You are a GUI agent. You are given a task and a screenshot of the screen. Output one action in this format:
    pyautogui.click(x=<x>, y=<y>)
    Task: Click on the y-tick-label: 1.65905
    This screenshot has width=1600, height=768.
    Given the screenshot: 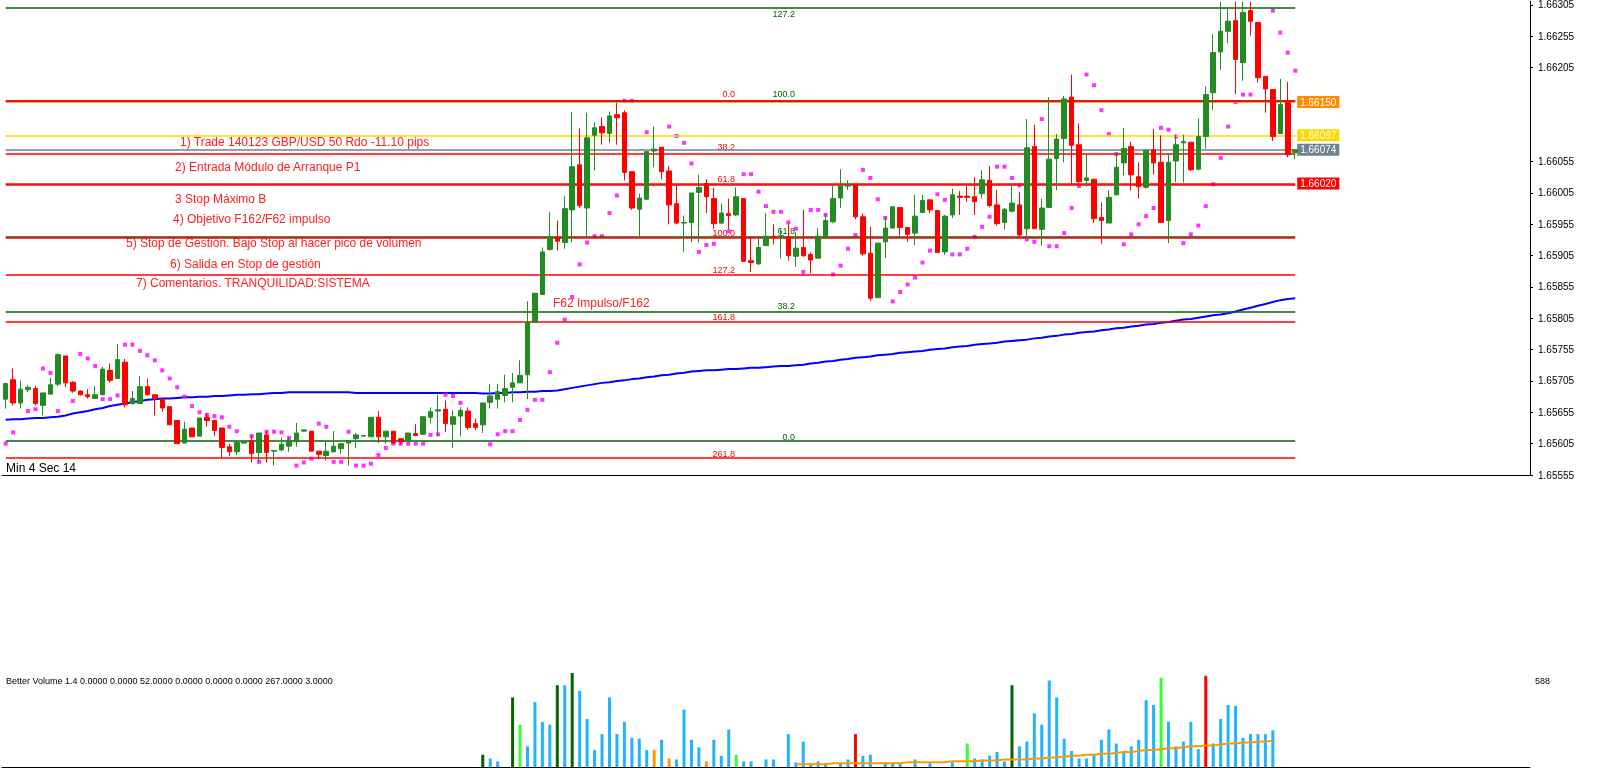 What is the action you would take?
    pyautogui.click(x=1556, y=256)
    